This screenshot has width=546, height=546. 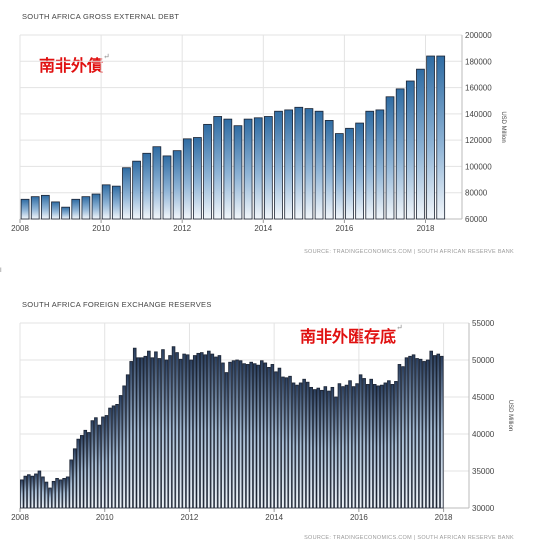 What do you see at coordinates (503, 126) in the screenshot?
I see `y-axis-unit-label: USD Million` at bounding box center [503, 126].